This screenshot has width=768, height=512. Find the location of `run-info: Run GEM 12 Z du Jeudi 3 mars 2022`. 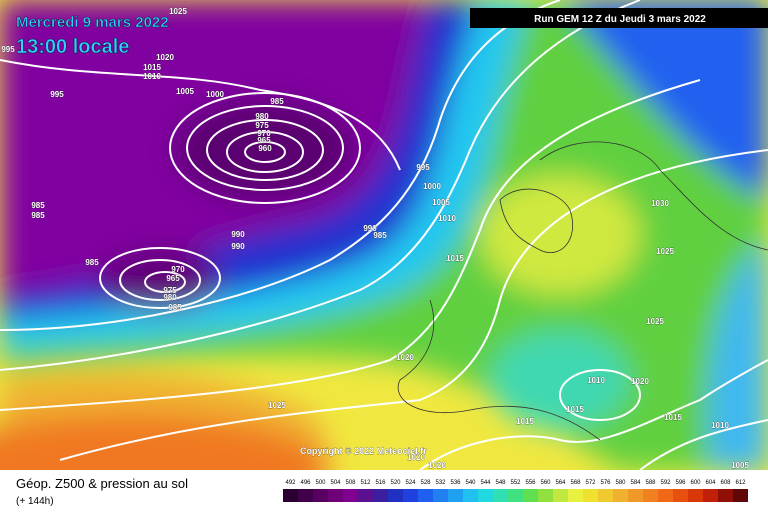

run-info: Run GEM 12 Z du Jeudi 3 mars 2022 is located at coordinates (620, 19).